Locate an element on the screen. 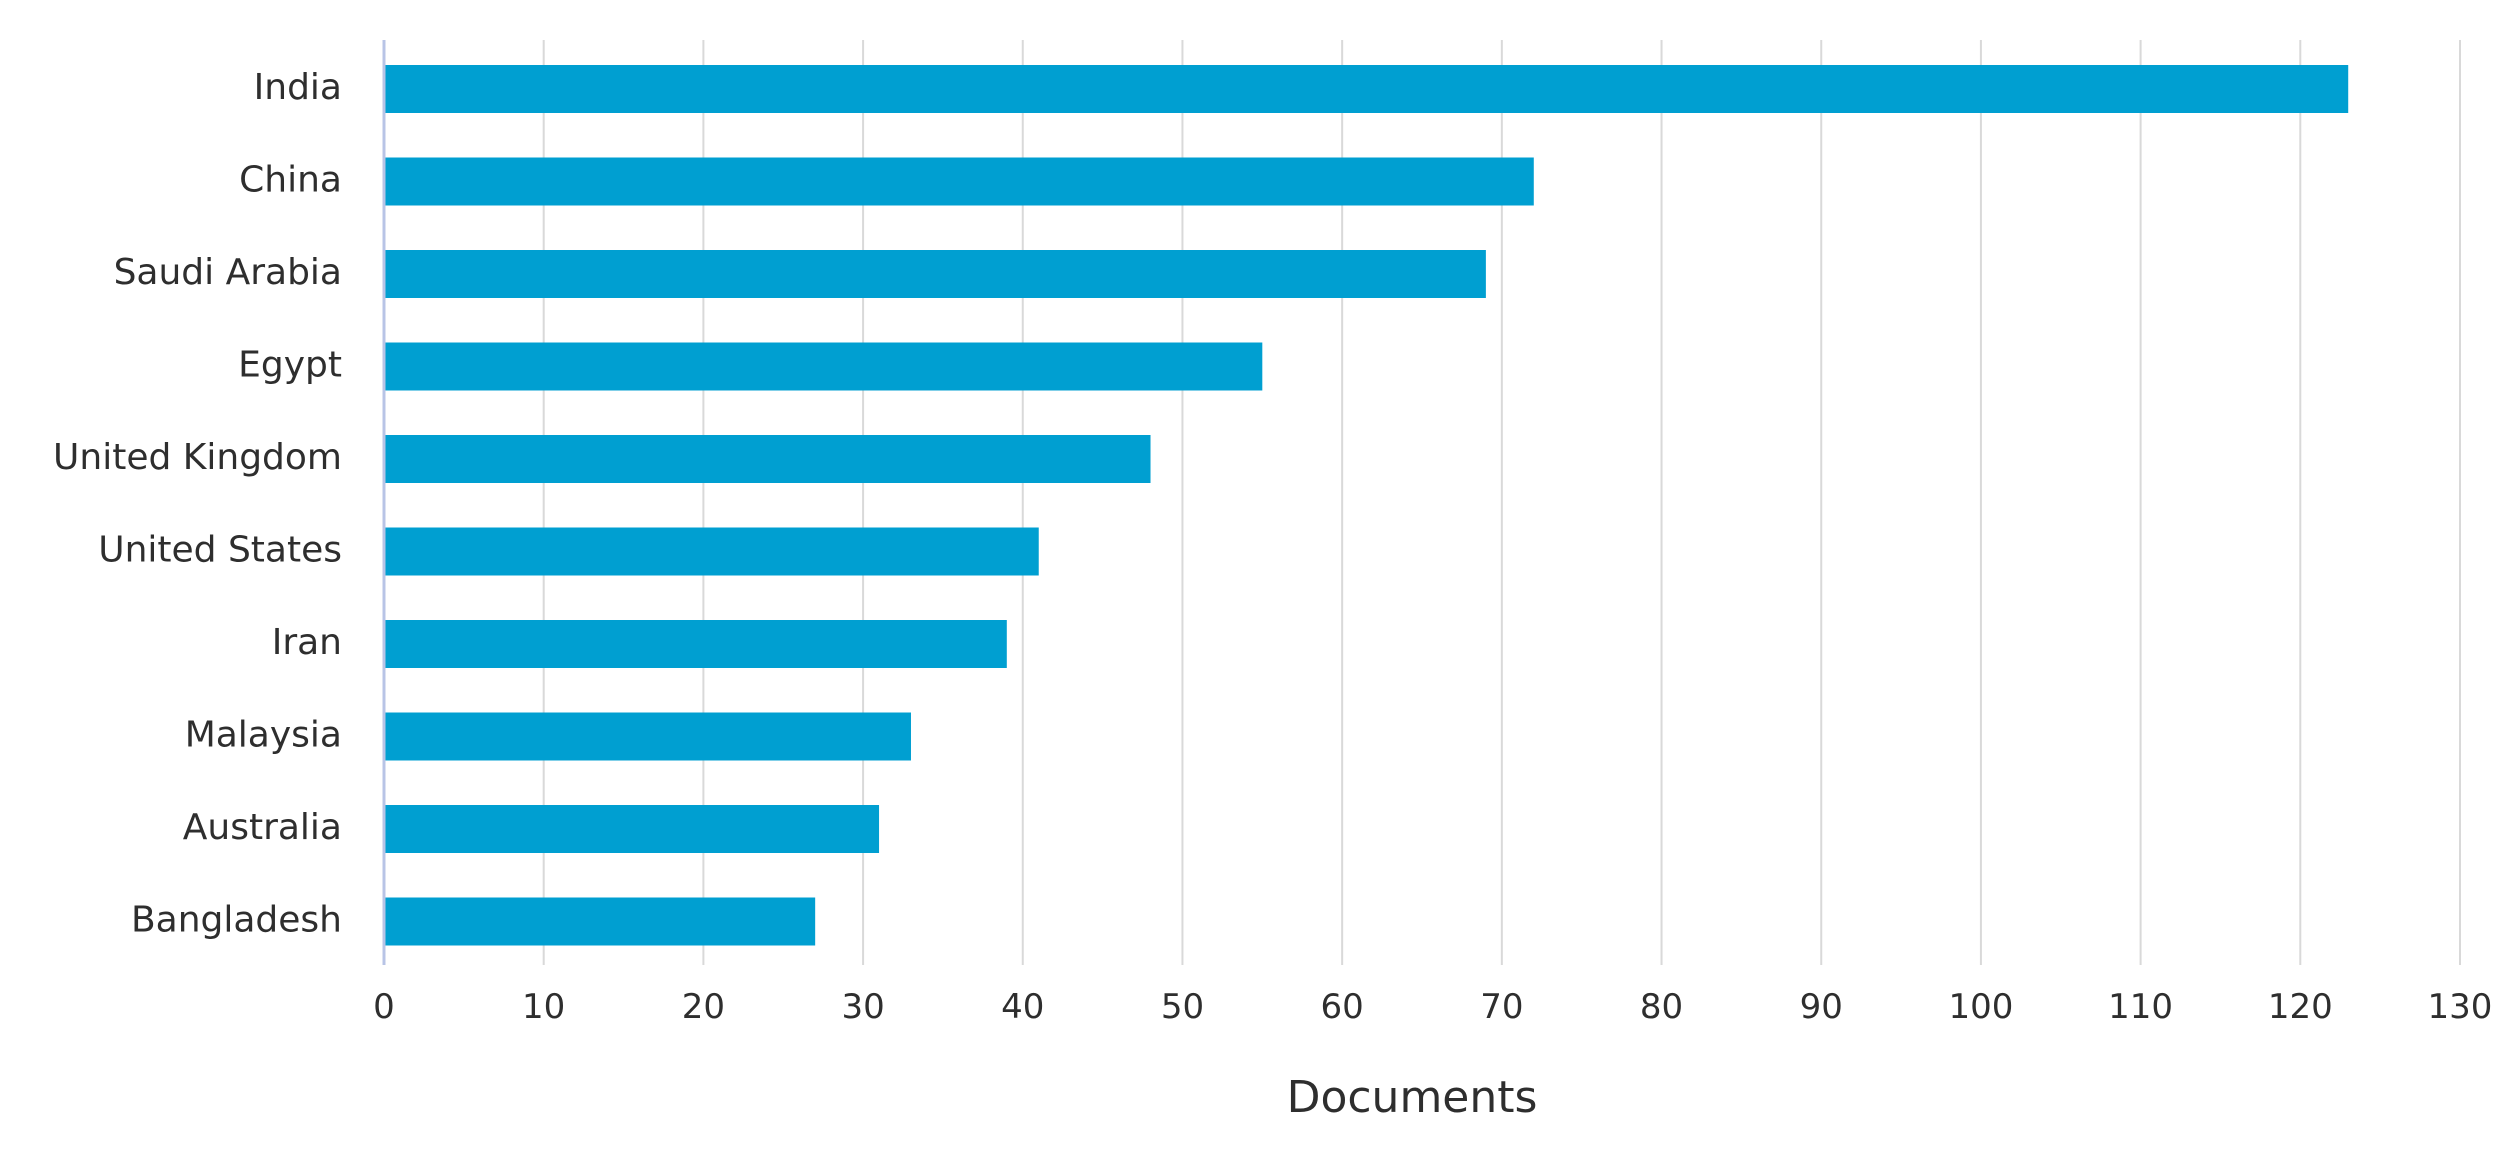  x-tick-label-90: 90 is located at coordinates (1821, 1007).